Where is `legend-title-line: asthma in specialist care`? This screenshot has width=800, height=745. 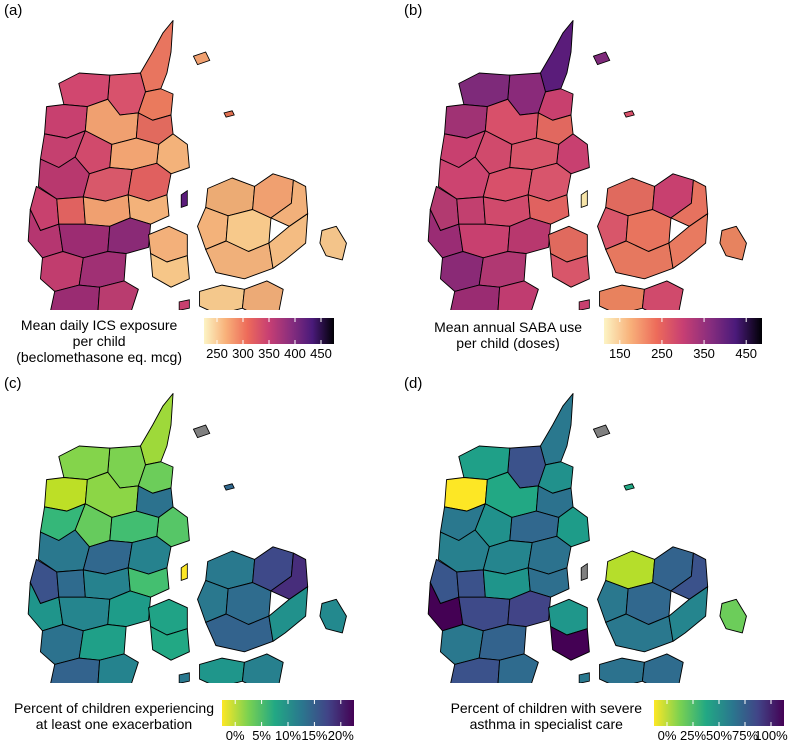
legend-title-line: asthma in specialist care is located at coordinates (546, 724).